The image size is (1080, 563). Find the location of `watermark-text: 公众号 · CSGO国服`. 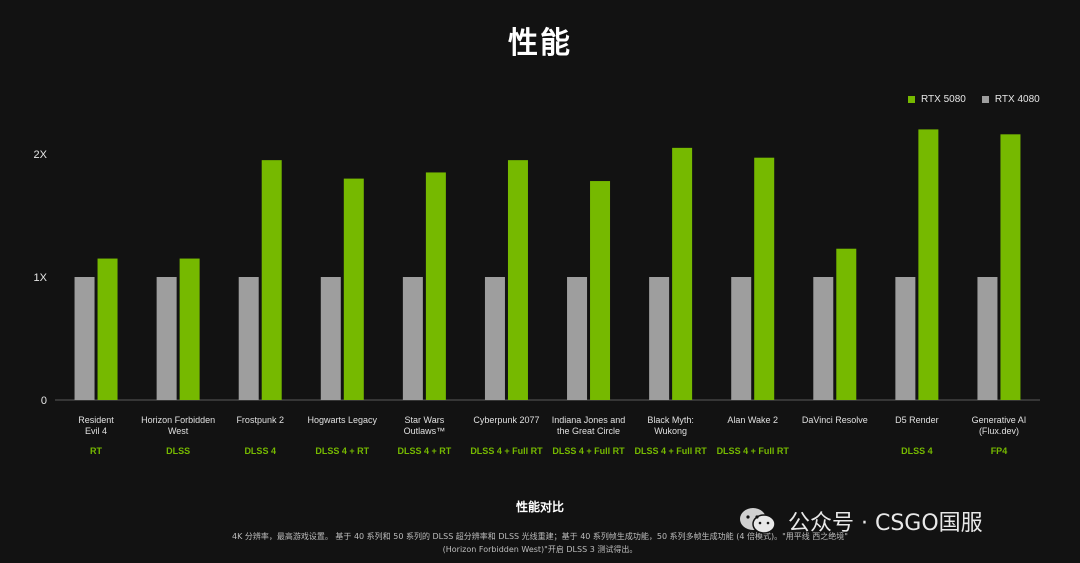

watermark-text: 公众号 · CSGO国服 is located at coordinates (885, 523).